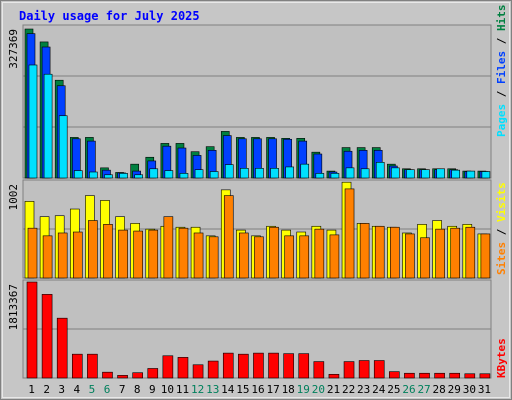  I want to click on x-tick-label-day-9: 9, so click(152, 389).